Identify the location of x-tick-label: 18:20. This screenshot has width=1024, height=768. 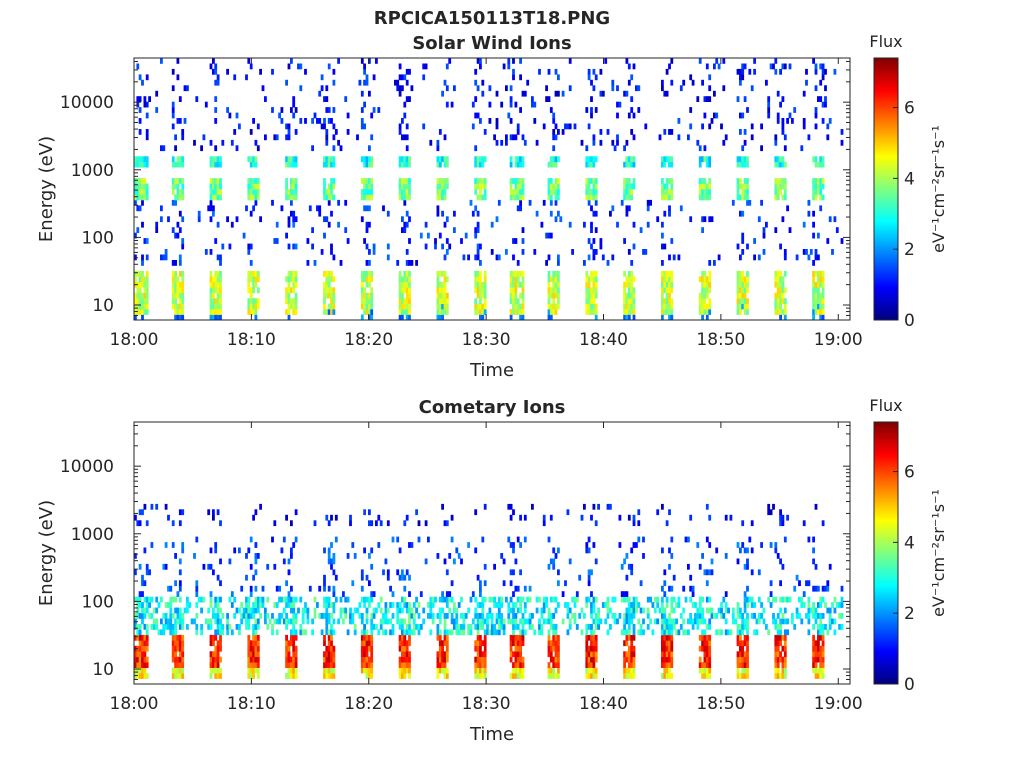
(368, 340).